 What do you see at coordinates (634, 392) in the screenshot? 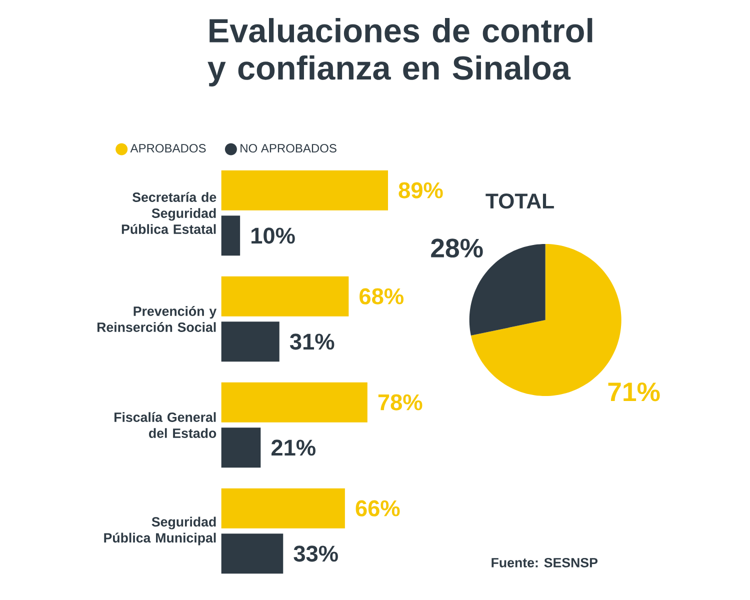
I see `data-label: 71%` at bounding box center [634, 392].